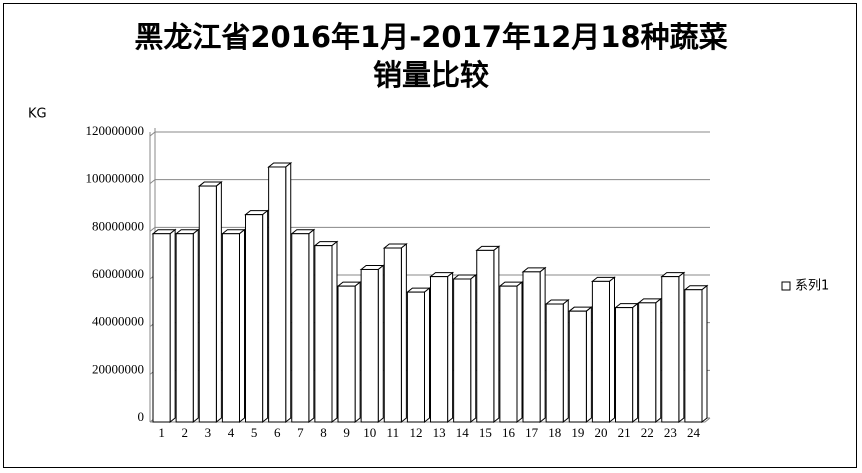  I want to click on chart-title: 黑龙江省2016年1月-2017年12月18种蔬菜销量比较, so click(431, 56).